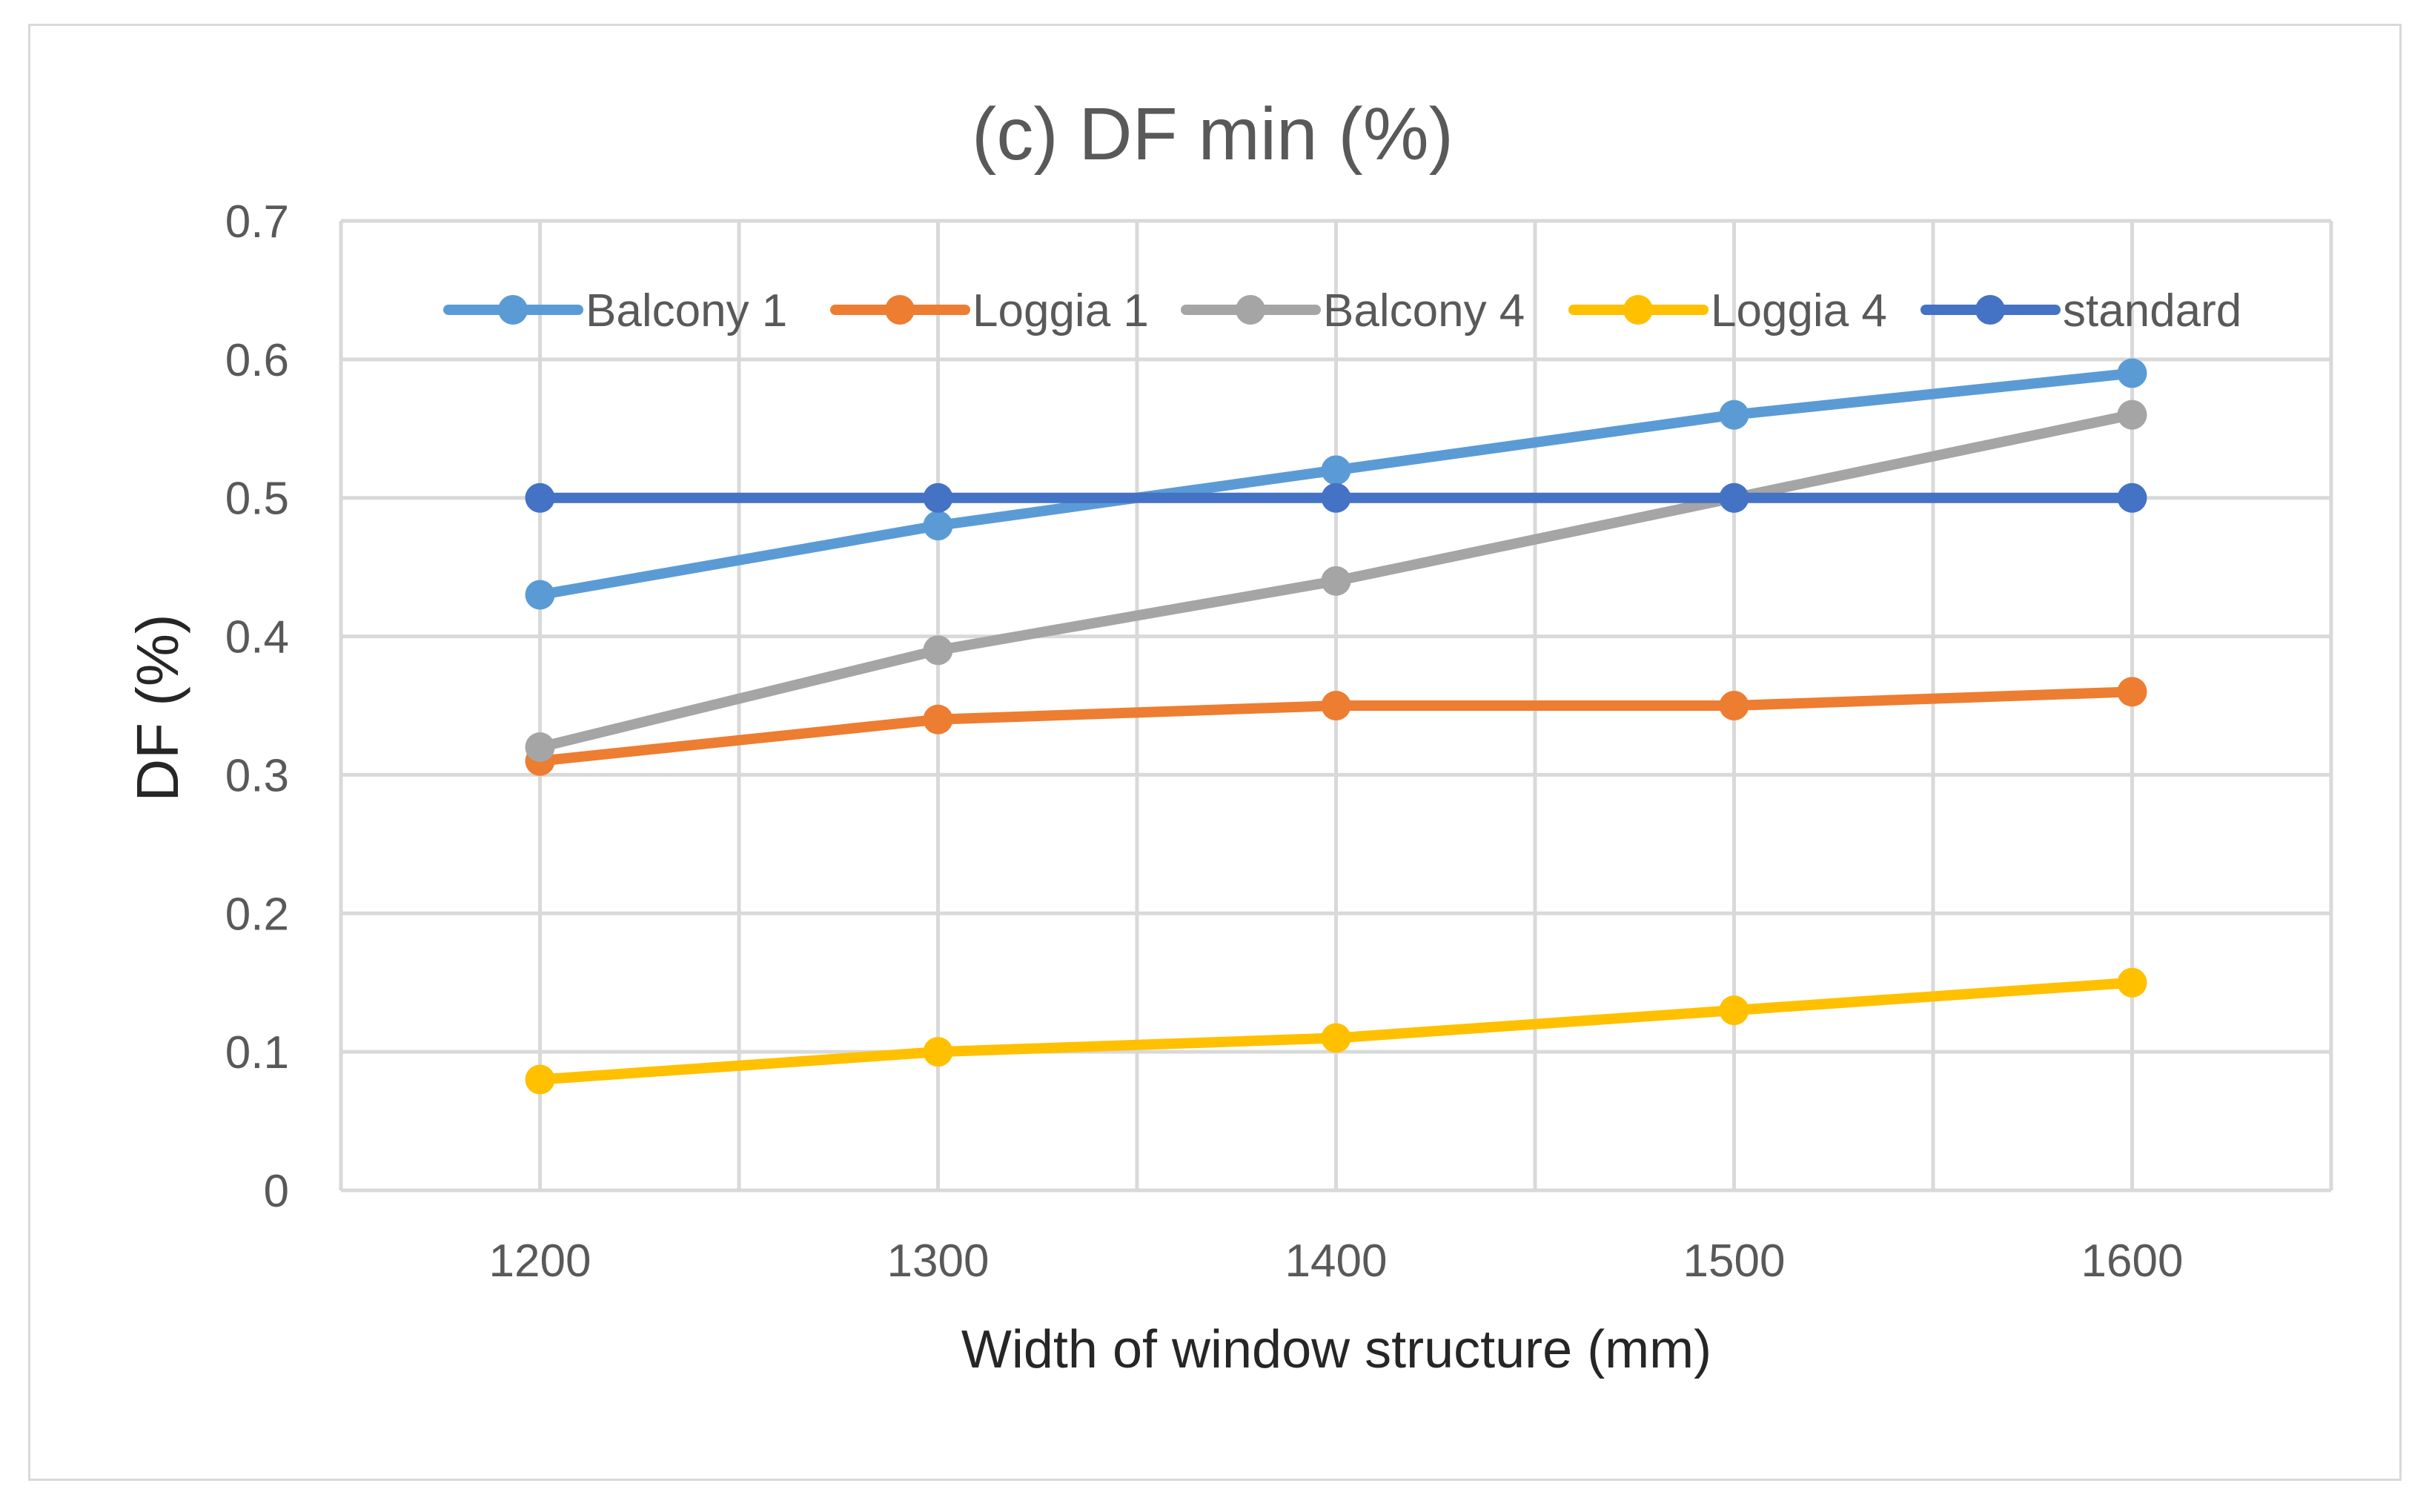 The image size is (2426, 1512). What do you see at coordinates (276, 1192) in the screenshot?
I see `y-tick-label: 0` at bounding box center [276, 1192].